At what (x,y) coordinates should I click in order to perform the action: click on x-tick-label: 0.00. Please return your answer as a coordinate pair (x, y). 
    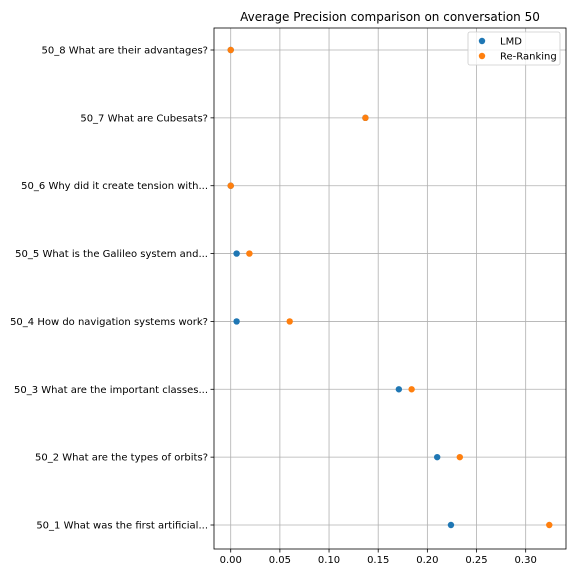
    Looking at the image, I should click on (231, 560).